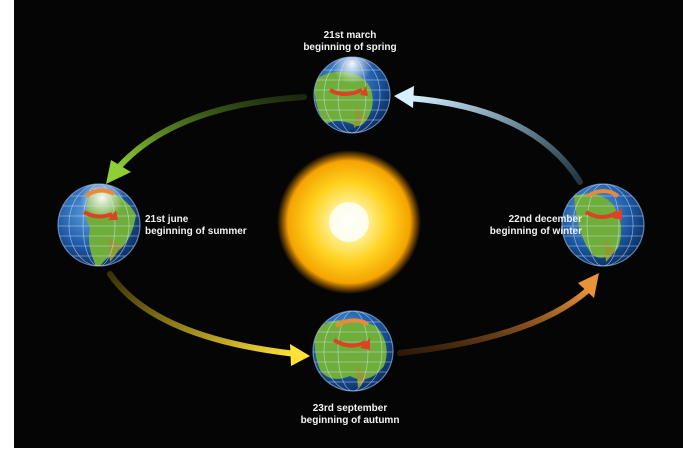  I want to click on label-season: beginning of spring, so click(350, 47).